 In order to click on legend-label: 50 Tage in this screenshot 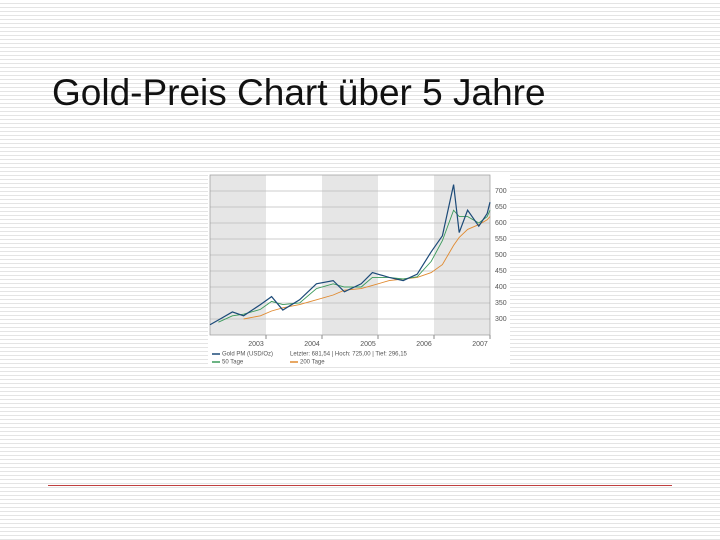, I will do `click(233, 363)`.